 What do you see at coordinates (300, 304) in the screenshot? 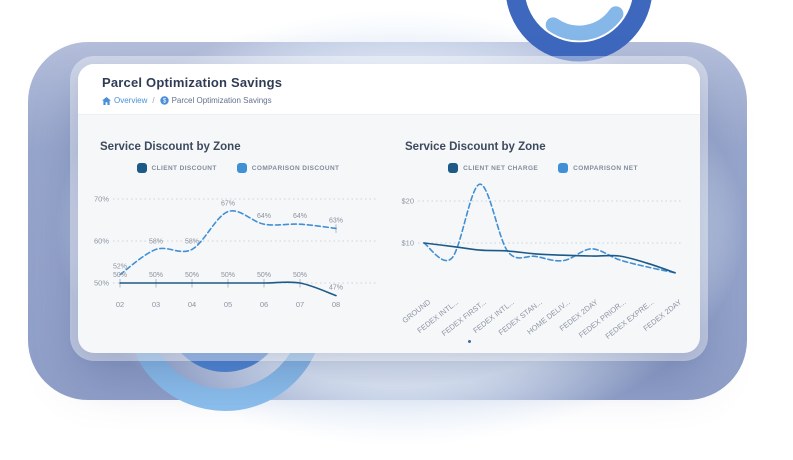
I see `svg-text: 07` at bounding box center [300, 304].